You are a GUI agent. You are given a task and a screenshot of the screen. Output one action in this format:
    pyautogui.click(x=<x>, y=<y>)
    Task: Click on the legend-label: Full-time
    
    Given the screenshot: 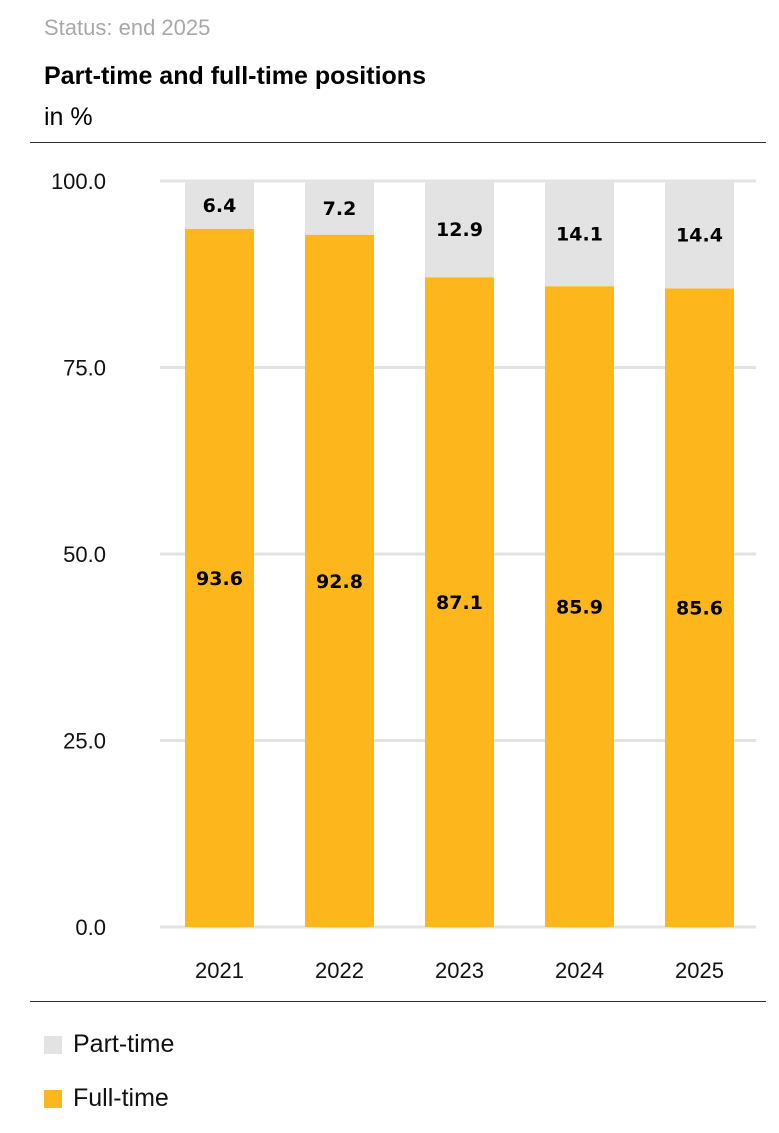 What is the action you would take?
    pyautogui.click(x=121, y=1098)
    